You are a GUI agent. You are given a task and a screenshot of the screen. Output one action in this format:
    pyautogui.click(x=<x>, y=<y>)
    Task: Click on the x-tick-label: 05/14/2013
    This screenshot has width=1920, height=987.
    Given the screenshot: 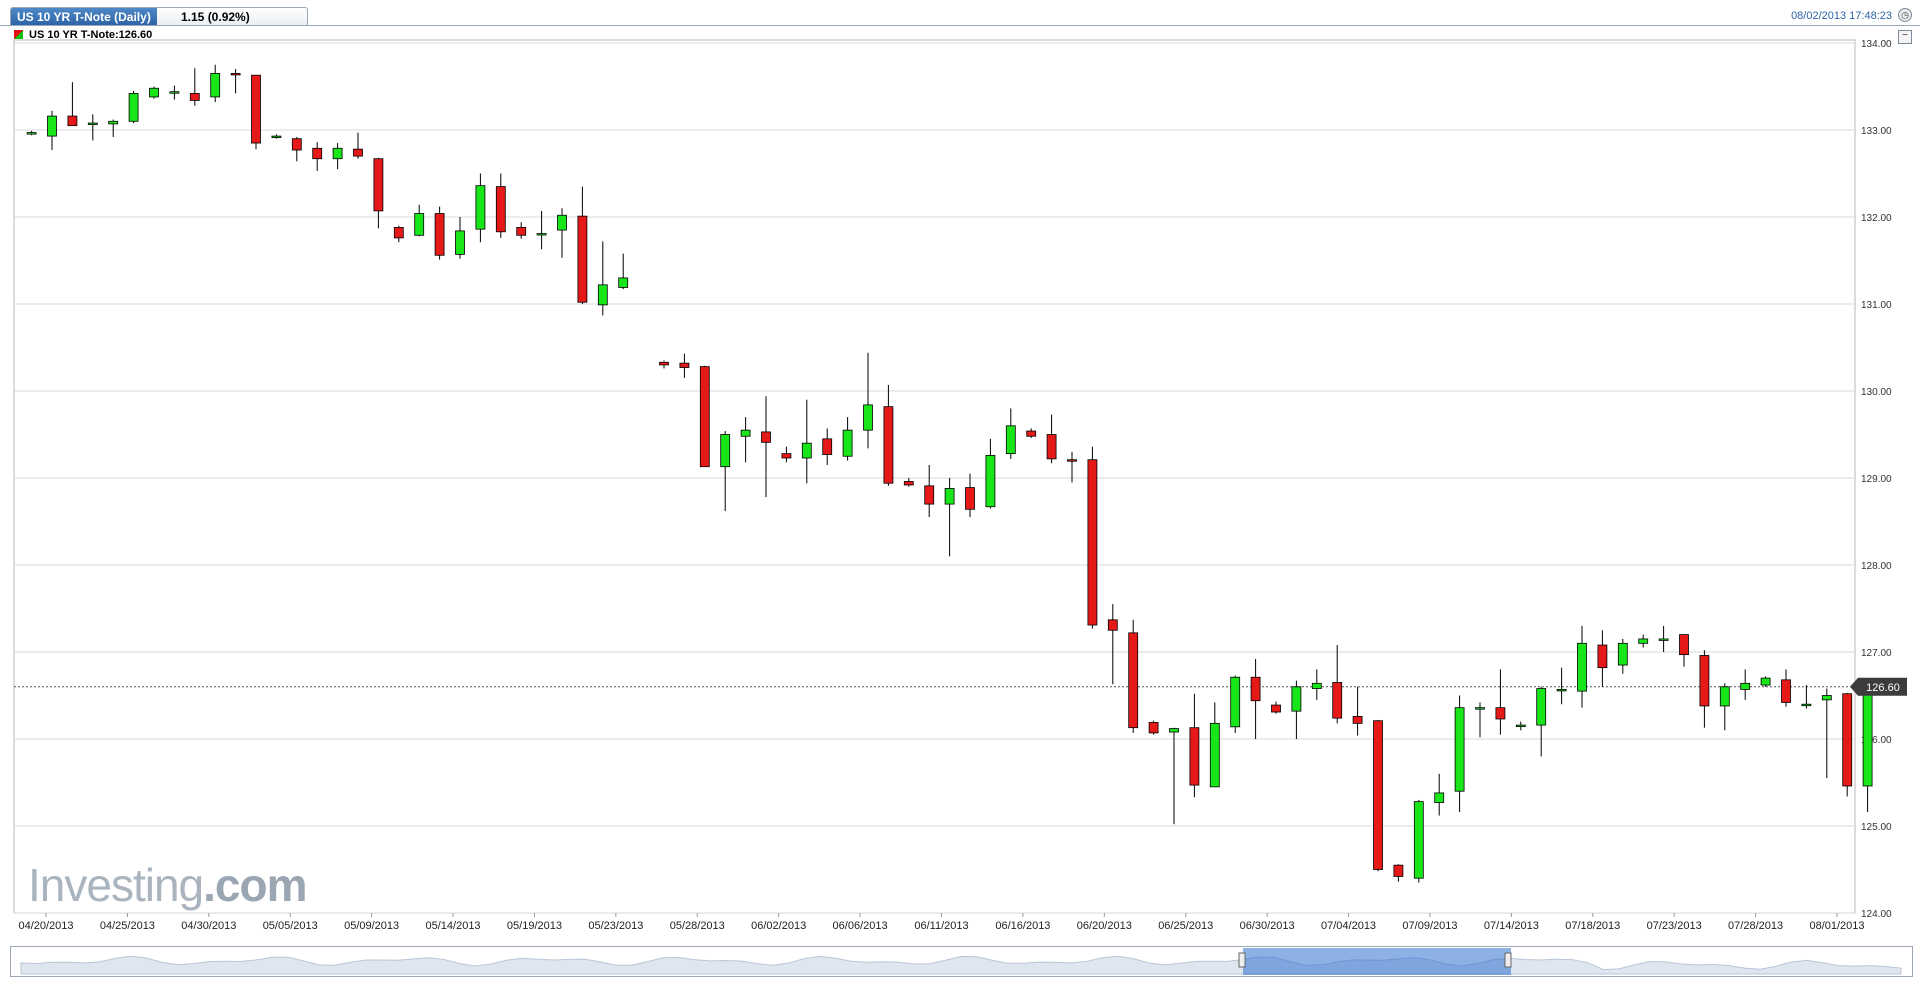 What is the action you would take?
    pyautogui.click(x=453, y=926)
    